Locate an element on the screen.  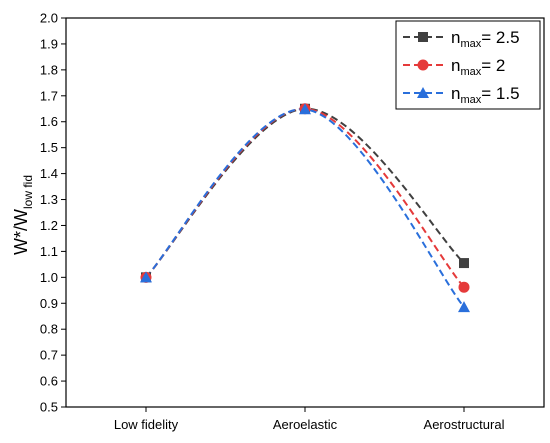
y-tick-label: 1.1 is located at coordinates (49, 251).